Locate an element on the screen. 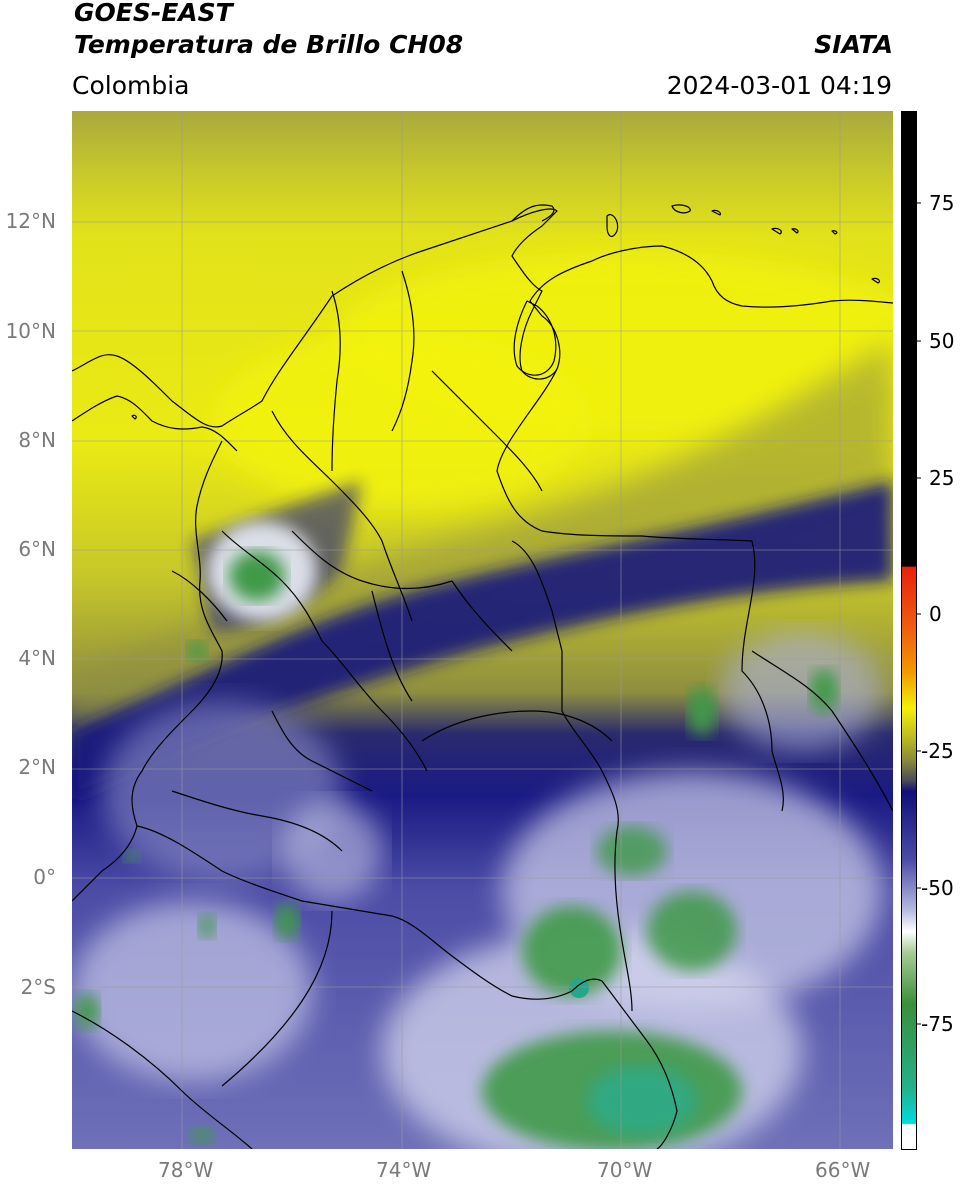  lat-label-10n: 10°N is located at coordinates (30, 331).